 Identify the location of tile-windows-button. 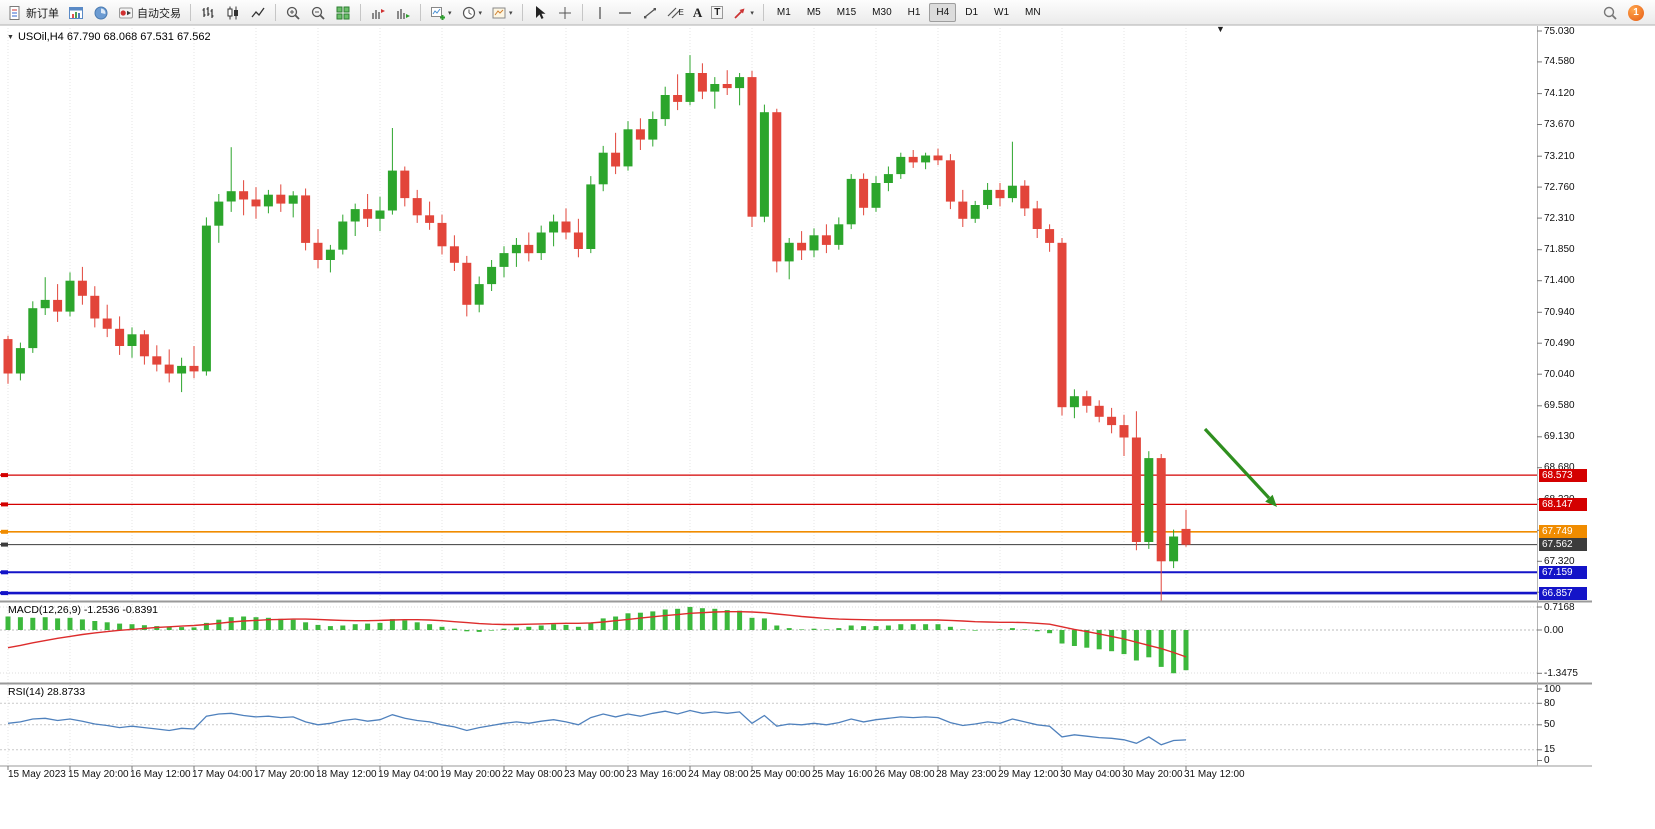
(343, 12).